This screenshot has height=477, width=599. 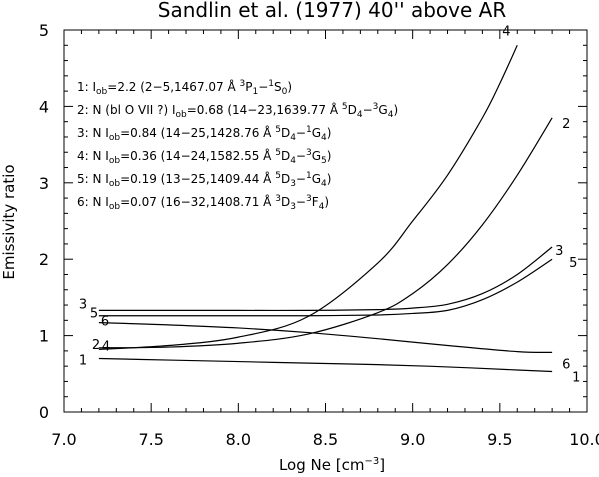 What do you see at coordinates (204, 134) in the screenshot?
I see `legend-entry-3: 3: N Iob=0.84 (14−25,1428.76 Å 5D4−1G4)` at bounding box center [204, 134].